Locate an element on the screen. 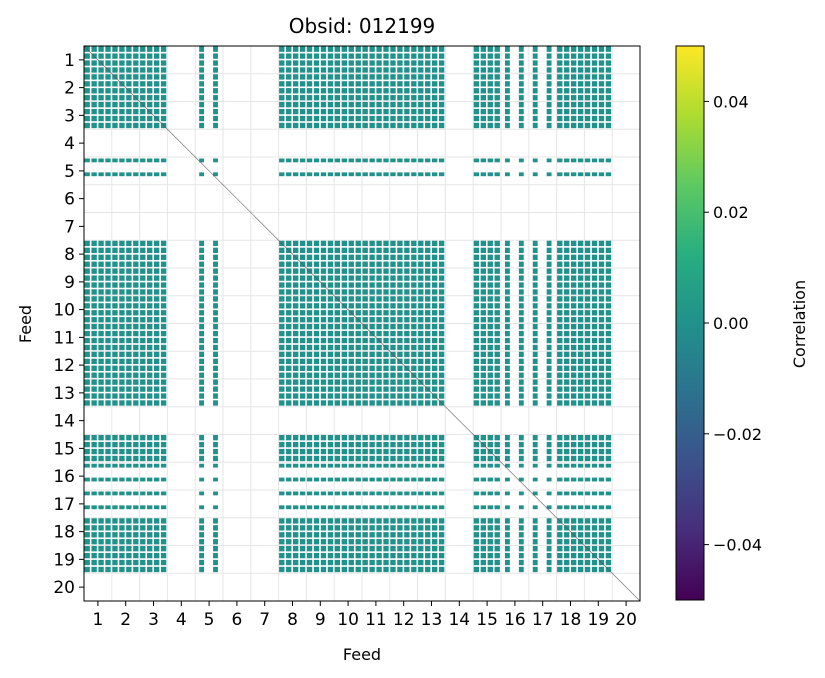 This screenshot has height=678, width=825. x-tick-label: 6 is located at coordinates (236, 620).